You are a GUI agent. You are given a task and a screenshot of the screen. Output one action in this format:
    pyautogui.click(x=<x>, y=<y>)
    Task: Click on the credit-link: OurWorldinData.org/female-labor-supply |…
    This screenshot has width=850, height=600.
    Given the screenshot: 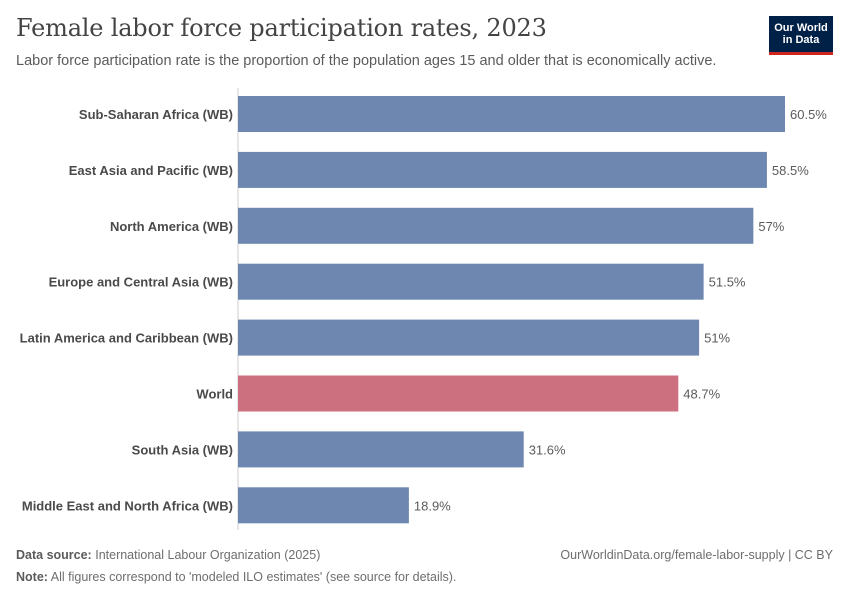 What is the action you would take?
    pyautogui.click(x=696, y=555)
    